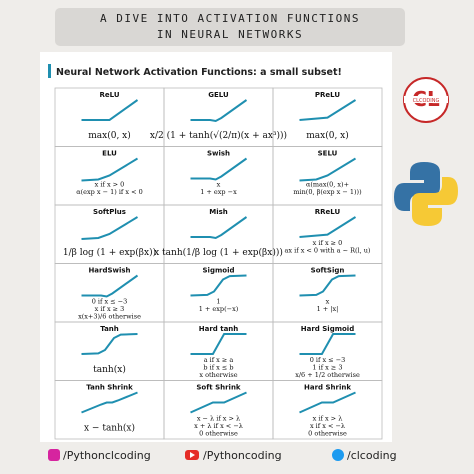 Image resolution: width=474 pixels, height=474 pixels. I want to click on logo-band, so click(426, 99).